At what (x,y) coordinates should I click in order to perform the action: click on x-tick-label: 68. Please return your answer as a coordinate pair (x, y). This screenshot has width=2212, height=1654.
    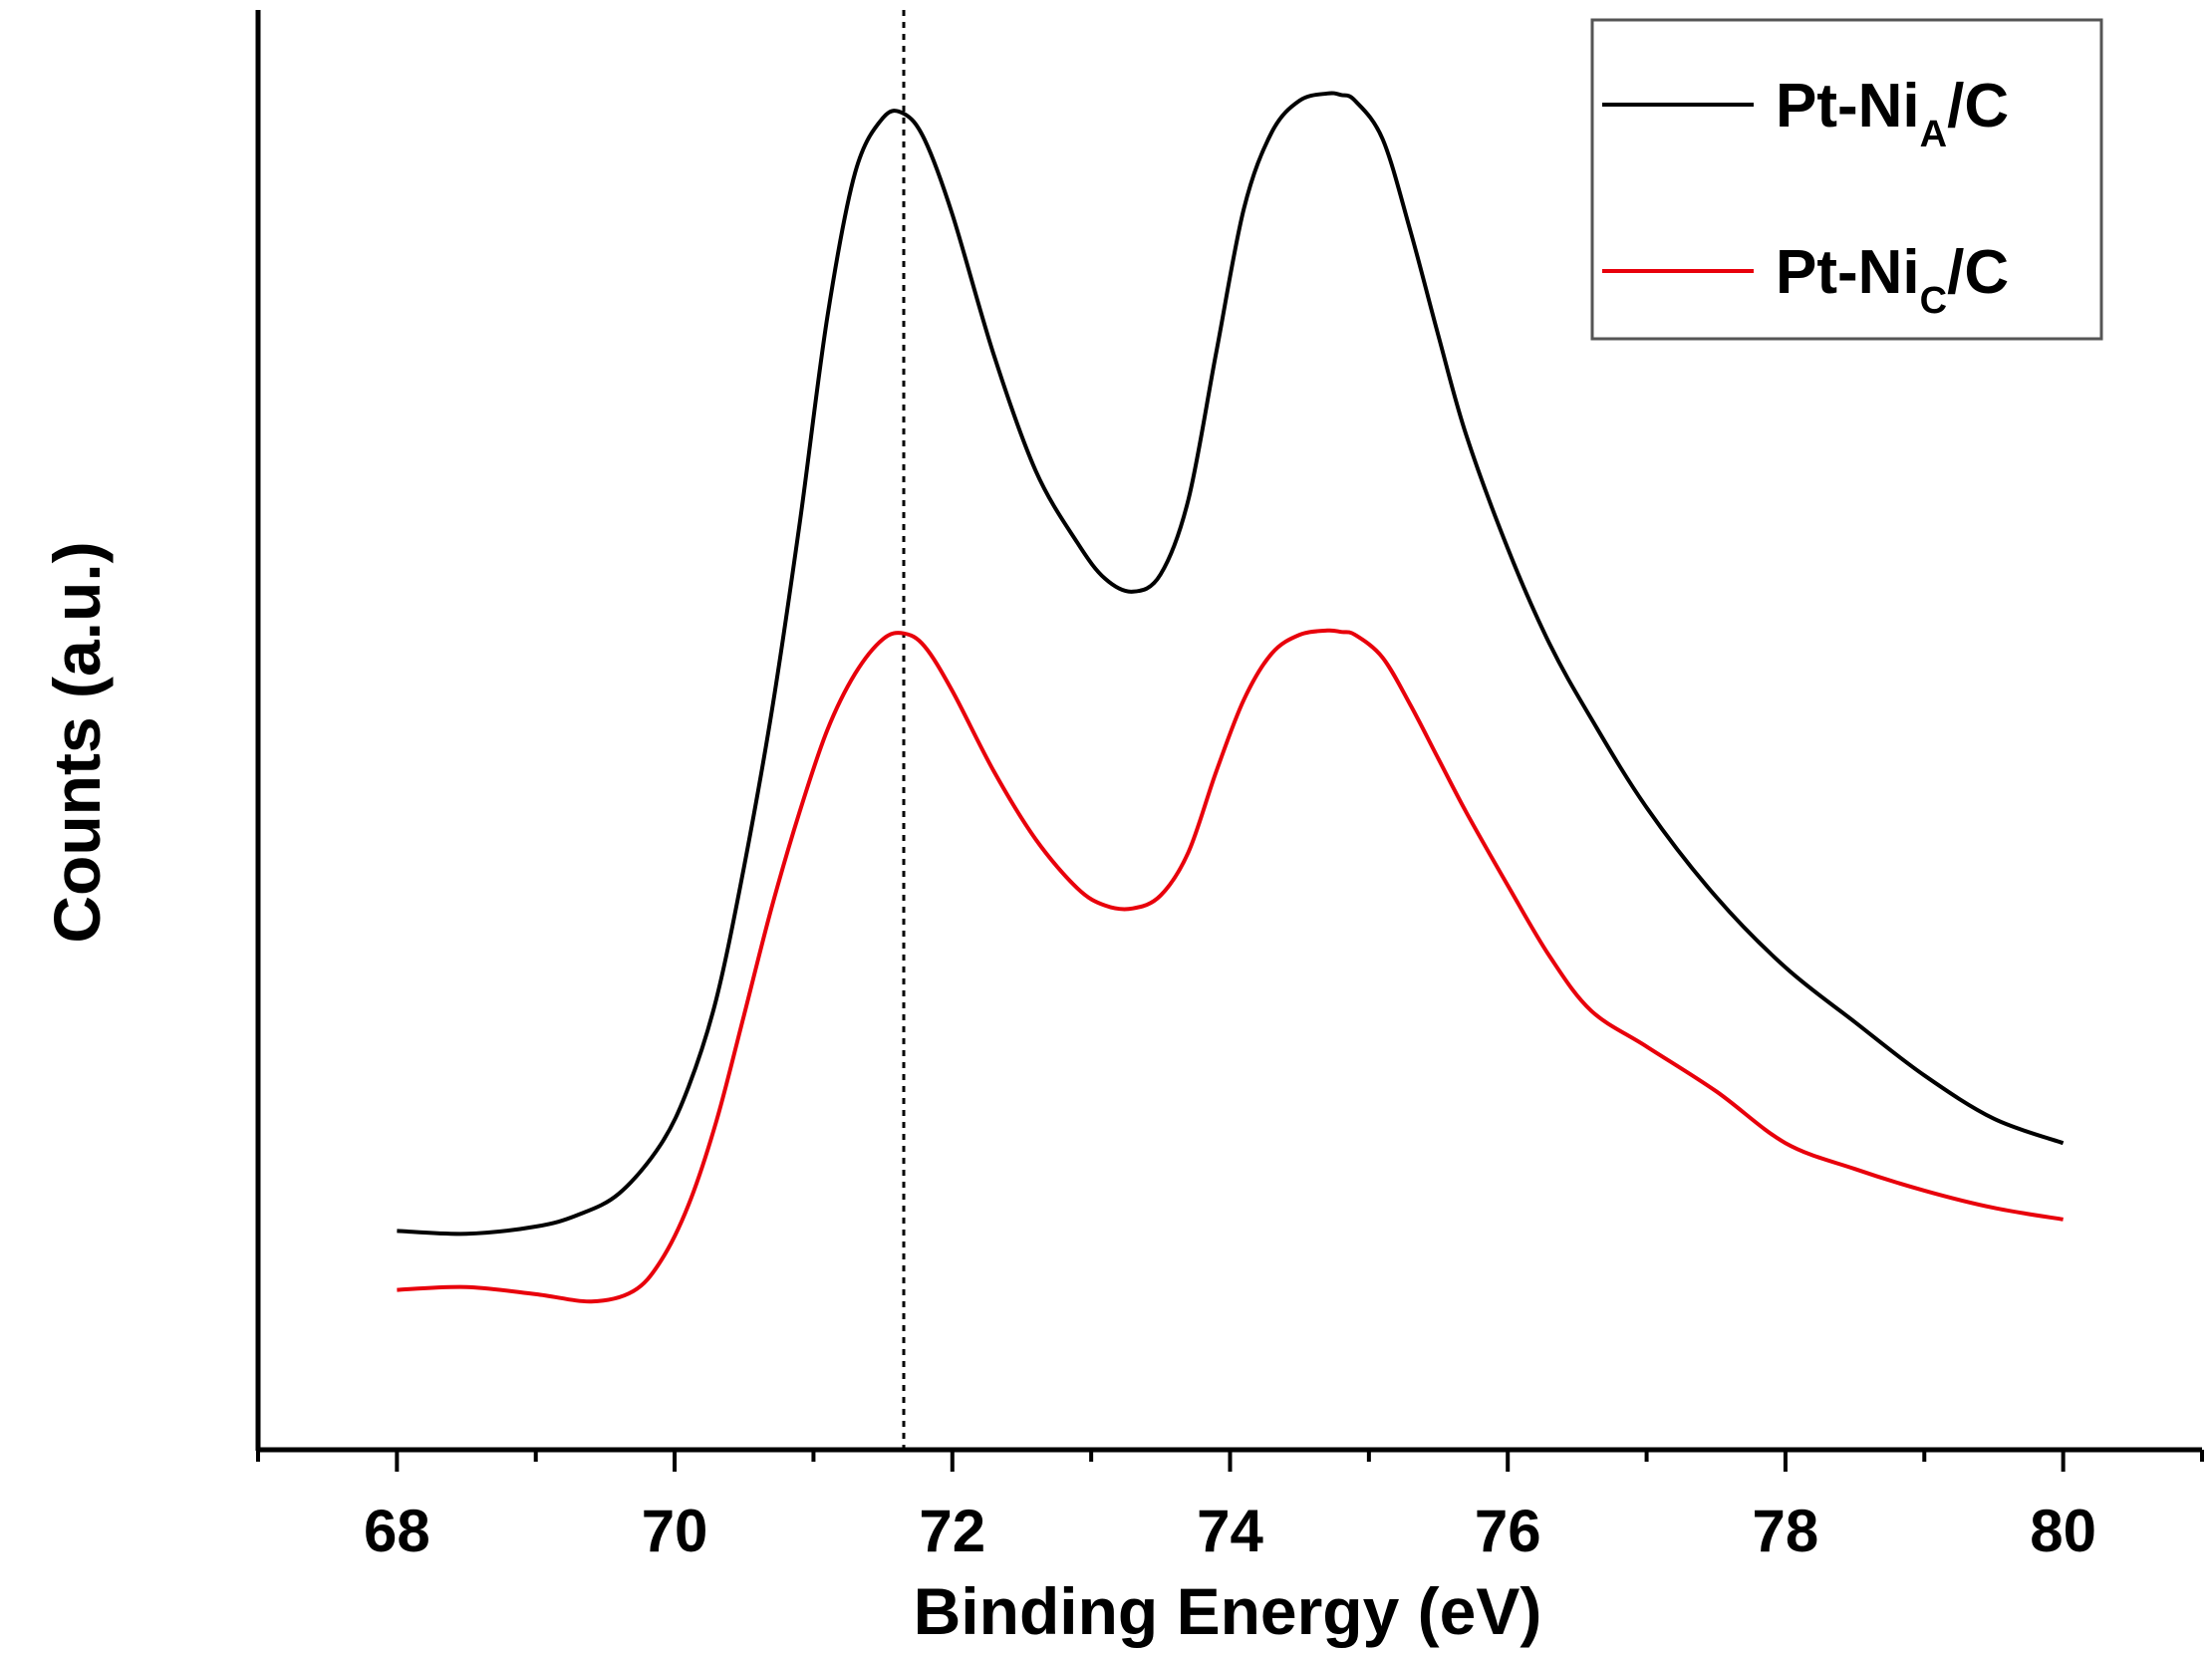
    Looking at the image, I should click on (397, 1531).